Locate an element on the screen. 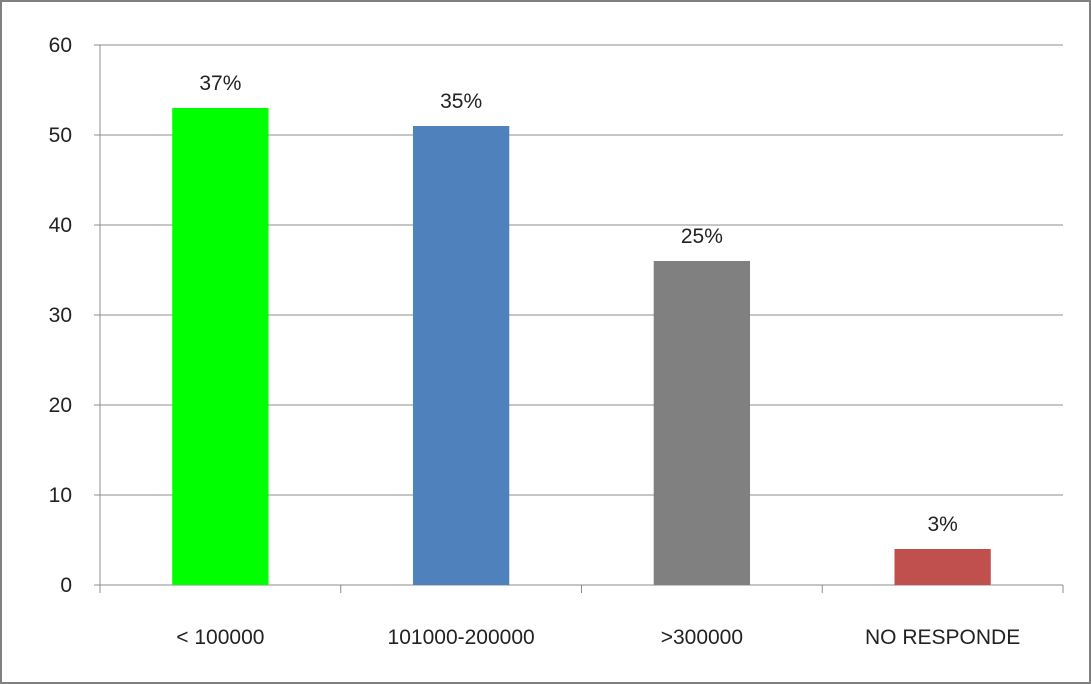 The height and width of the screenshot is (684, 1091). y-tick-label: 60 is located at coordinates (60, 45).